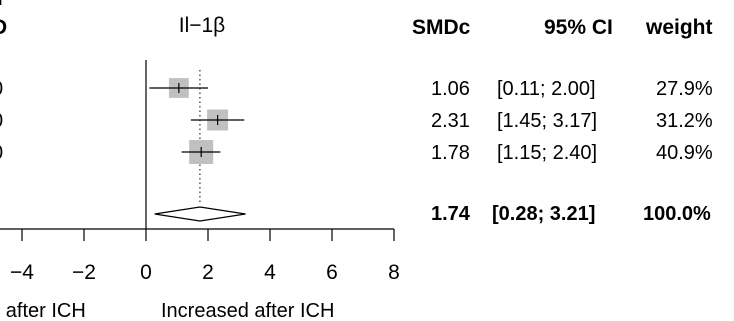 The image size is (734, 321). Describe the element at coordinates (200, 214) in the screenshot. I see `pooled-diamond` at that location.